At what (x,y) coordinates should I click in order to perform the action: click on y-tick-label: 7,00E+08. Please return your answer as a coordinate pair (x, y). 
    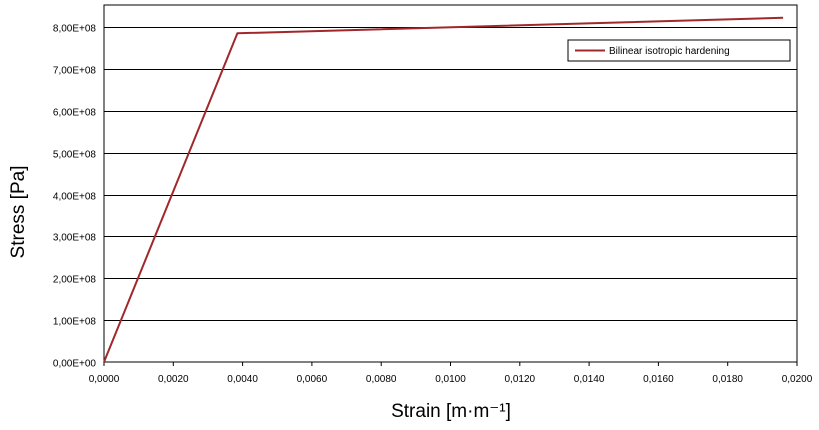
    Looking at the image, I should click on (75, 71).